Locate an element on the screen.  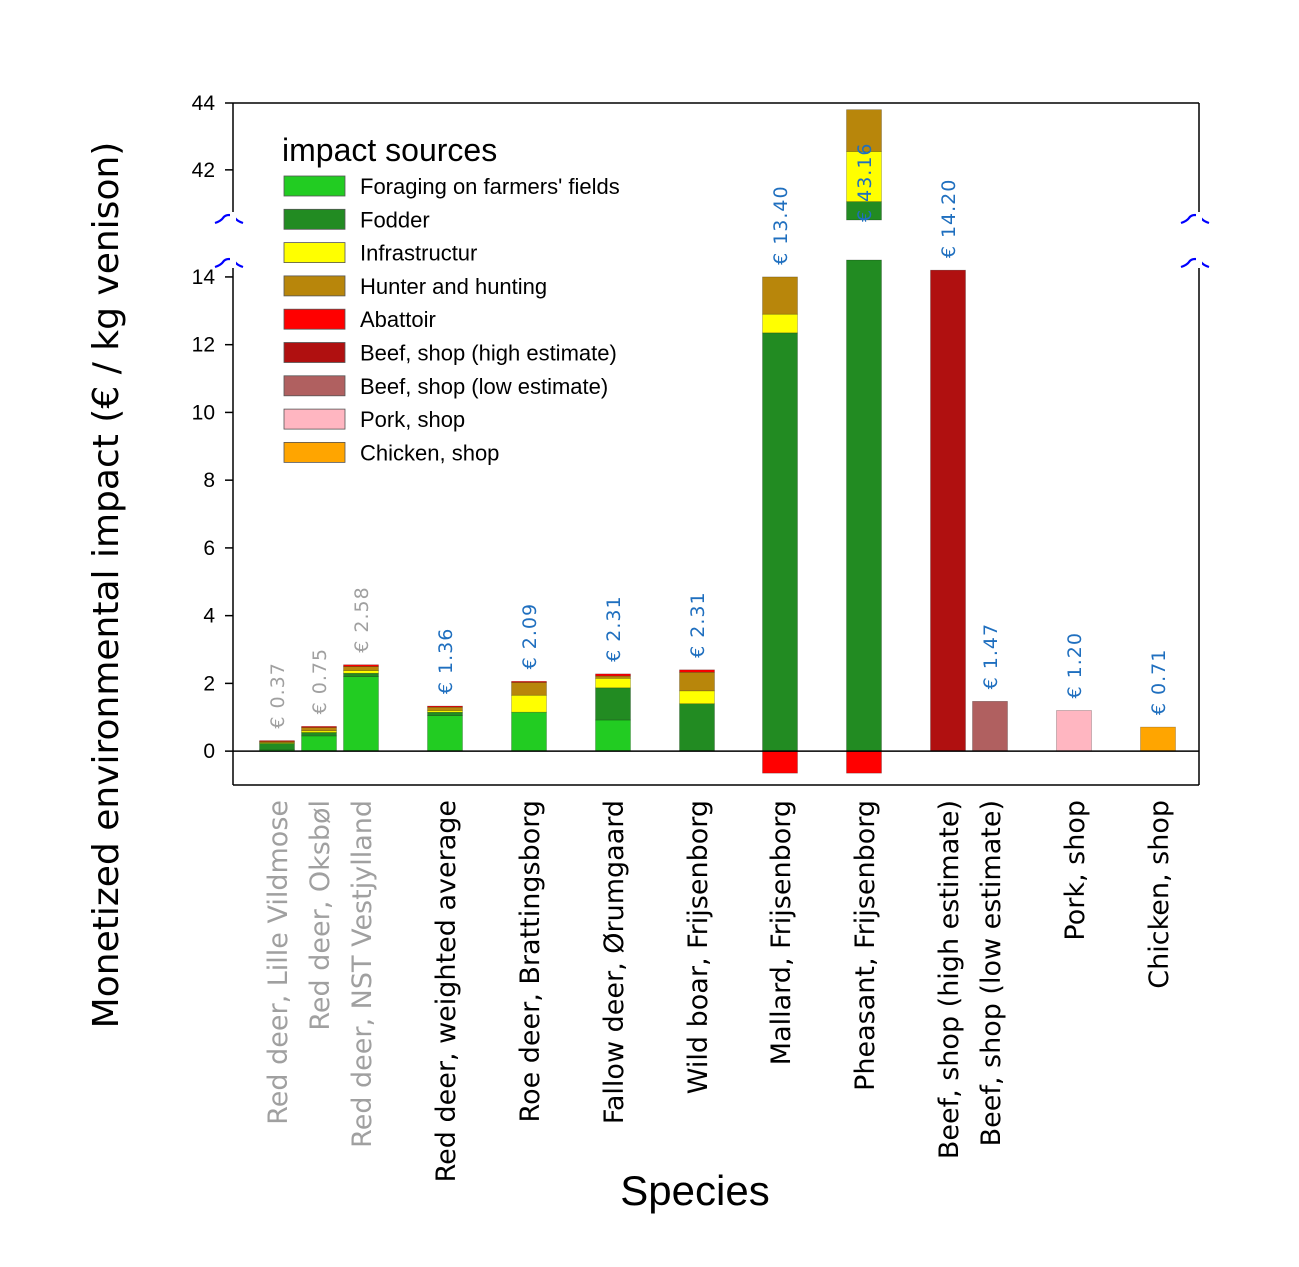
bar-segment-beef_high is located at coordinates (948, 510).